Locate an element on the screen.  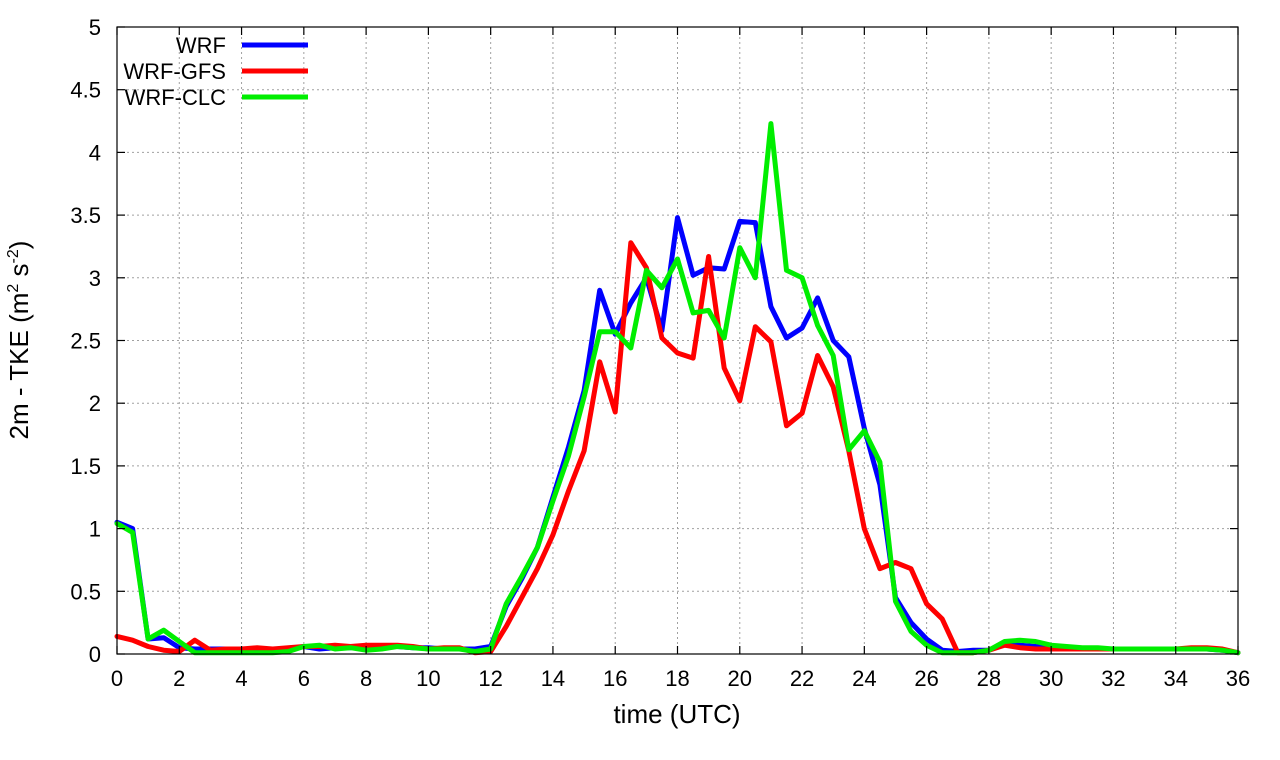
x-tick-label-4: 8 is located at coordinates (366, 678).